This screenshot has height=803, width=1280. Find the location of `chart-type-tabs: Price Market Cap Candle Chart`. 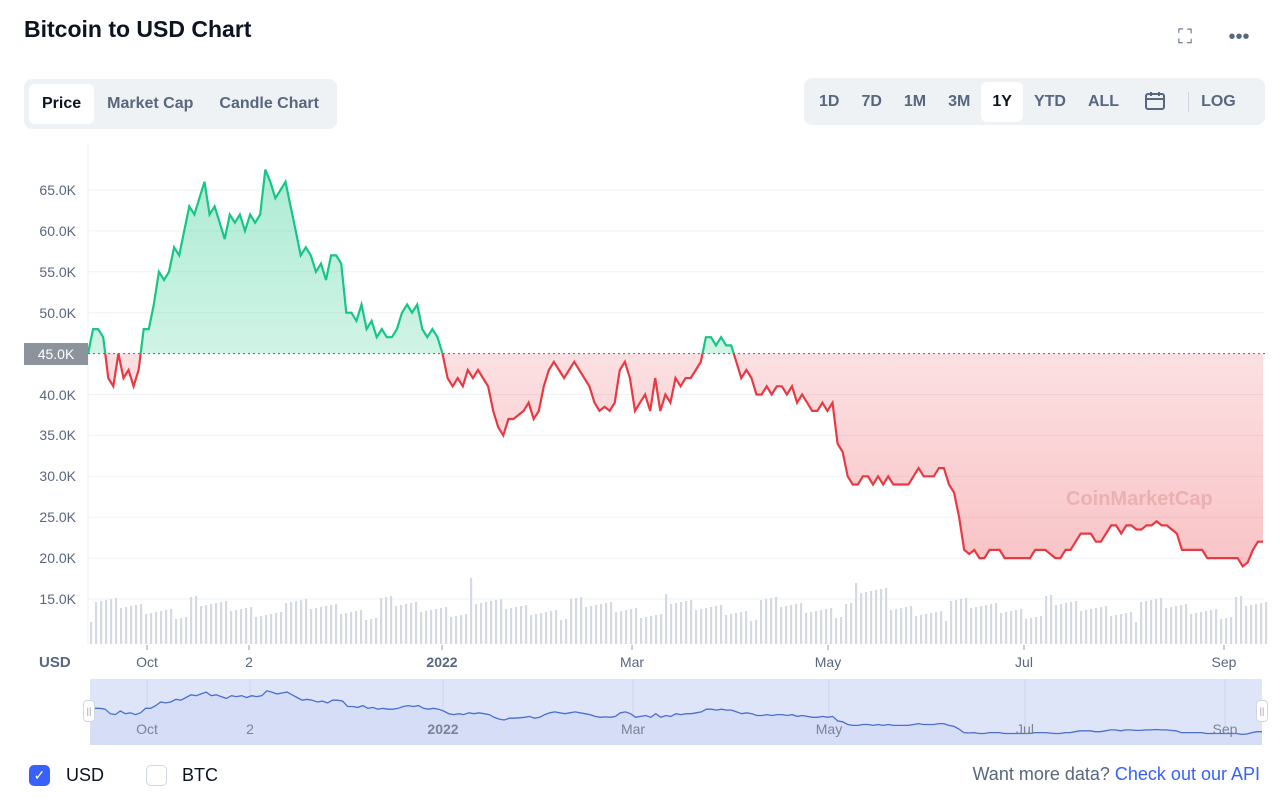

chart-type-tabs: Price Market Cap Candle Chart is located at coordinates (180, 104).